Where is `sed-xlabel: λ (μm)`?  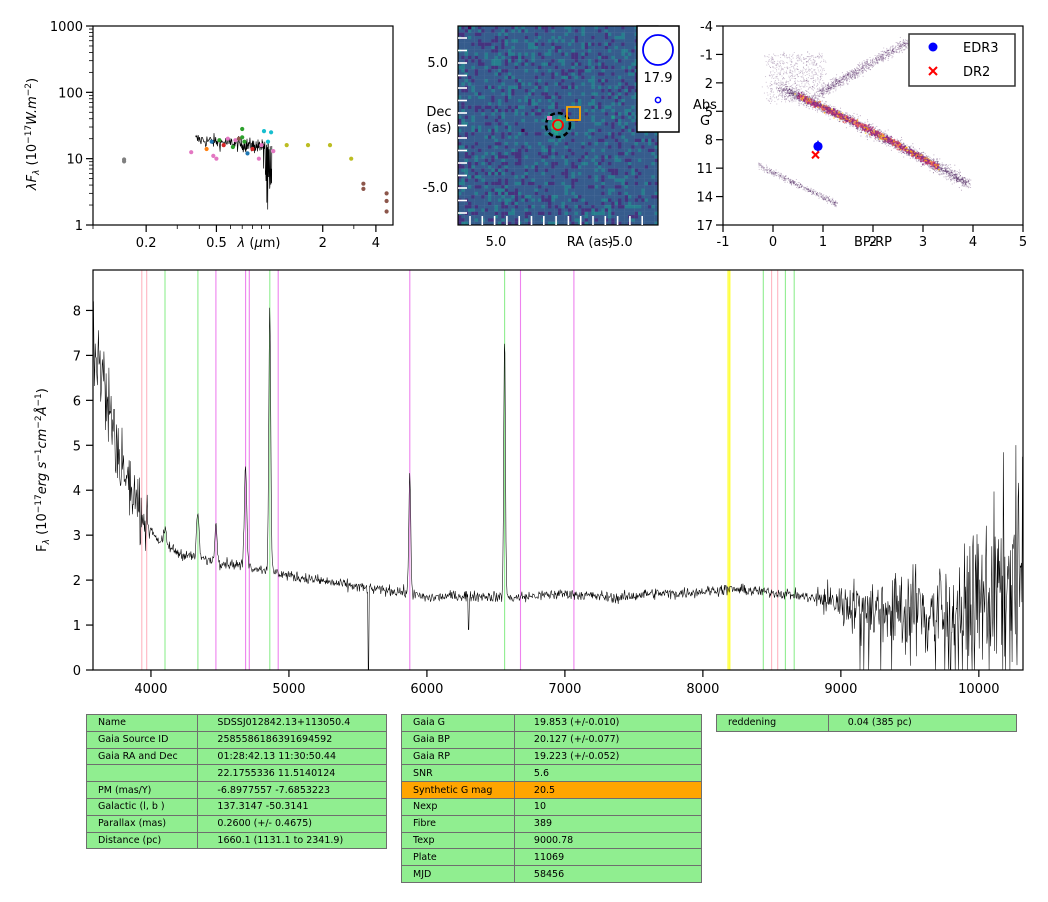 sed-xlabel: λ (μm) is located at coordinates (259, 243).